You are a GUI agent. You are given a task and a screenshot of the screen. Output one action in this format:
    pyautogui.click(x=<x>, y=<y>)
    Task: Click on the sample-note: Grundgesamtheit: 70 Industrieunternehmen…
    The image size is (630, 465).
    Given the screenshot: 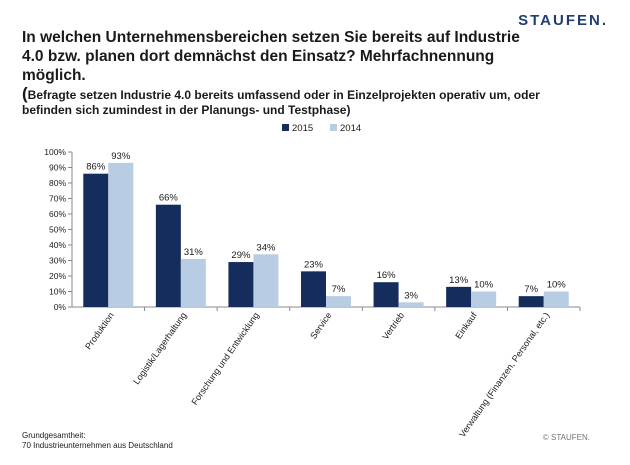 What is the action you would take?
    pyautogui.click(x=97, y=441)
    